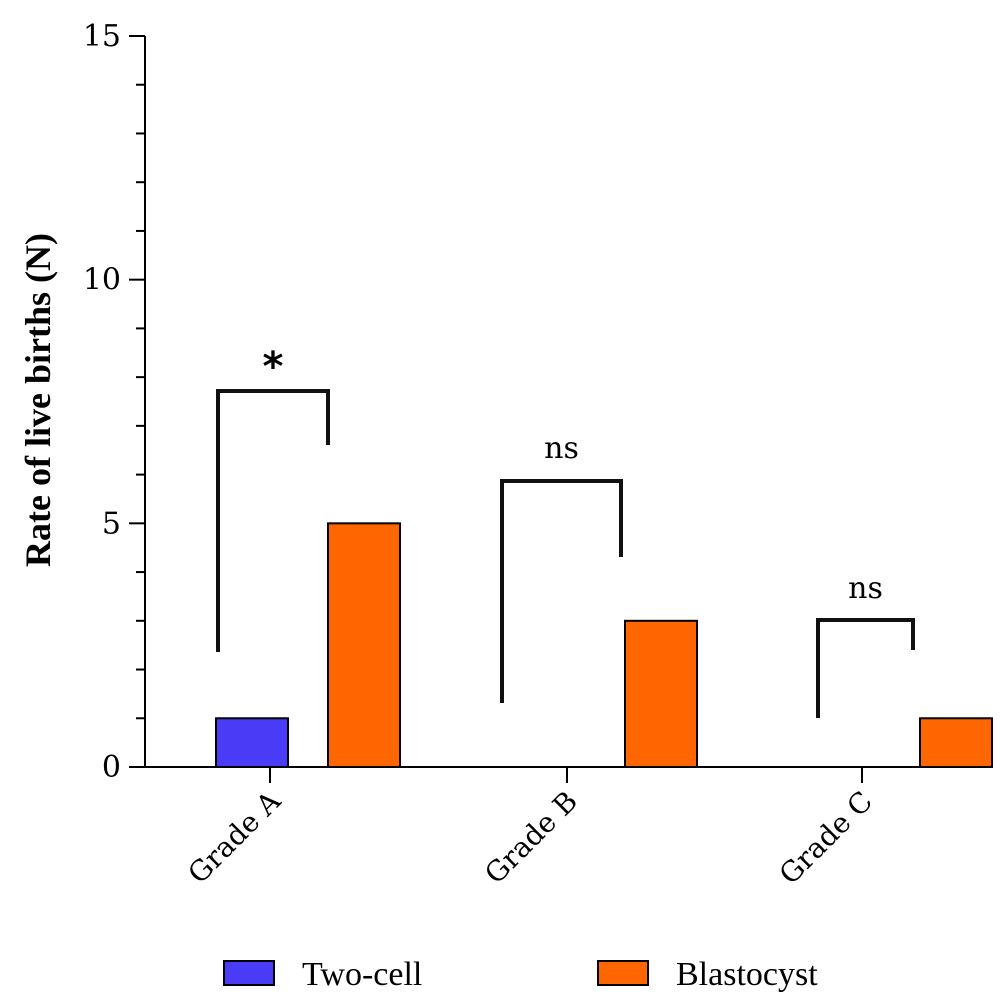 The width and height of the screenshot is (1000, 1000). Describe the element at coordinates (520, 974) in the screenshot. I see `legend: Two-cell Blastocyst` at that location.